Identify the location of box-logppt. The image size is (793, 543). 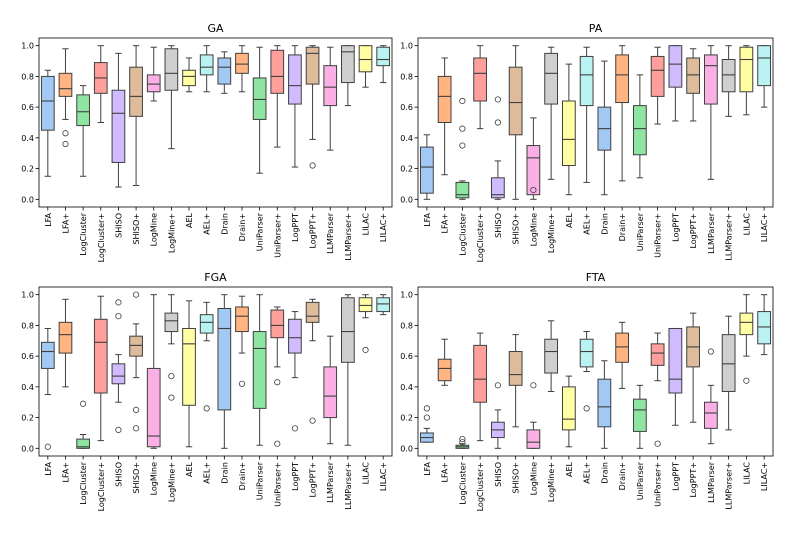
(295, 371).